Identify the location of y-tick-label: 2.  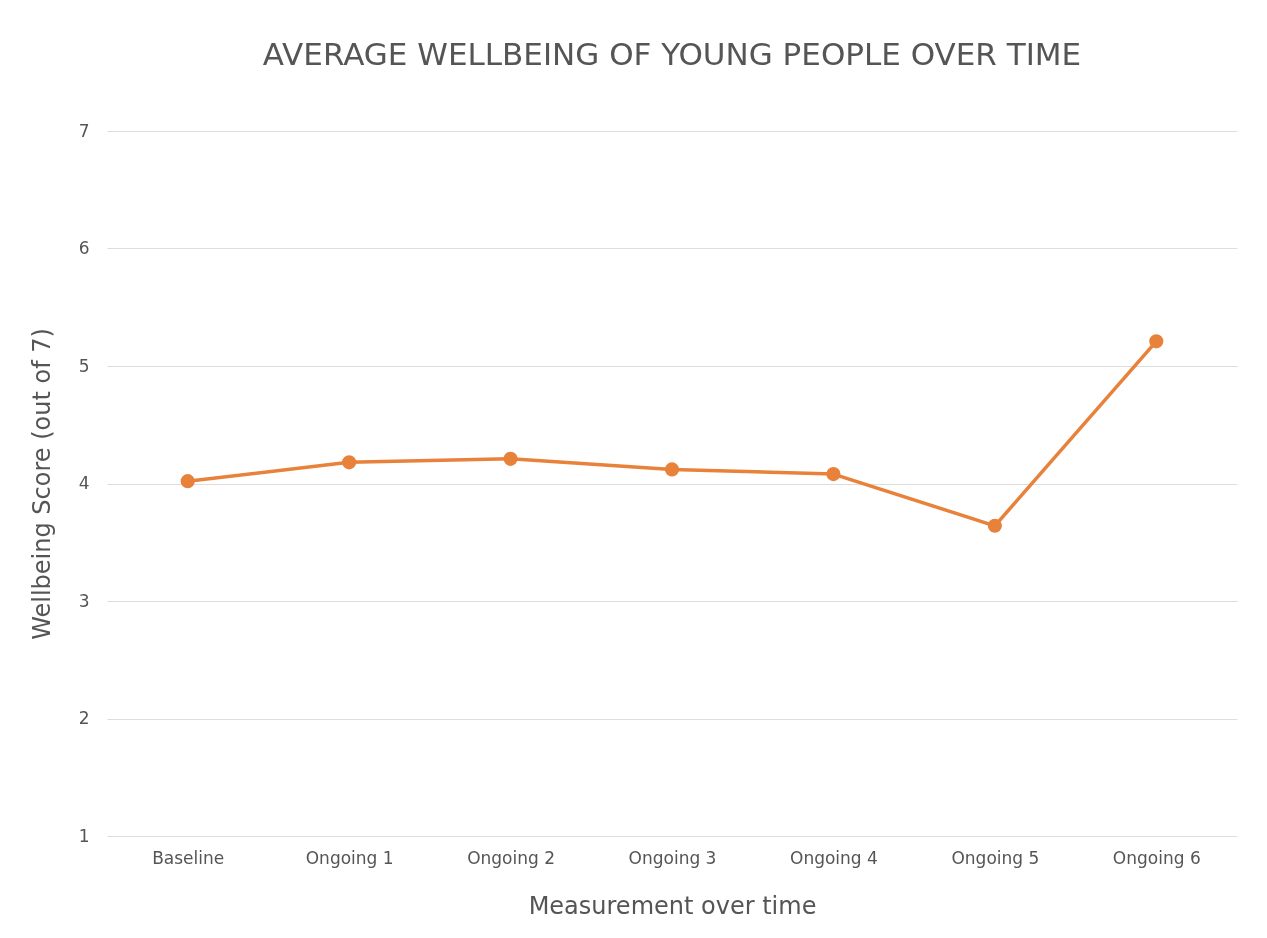
(84, 718).